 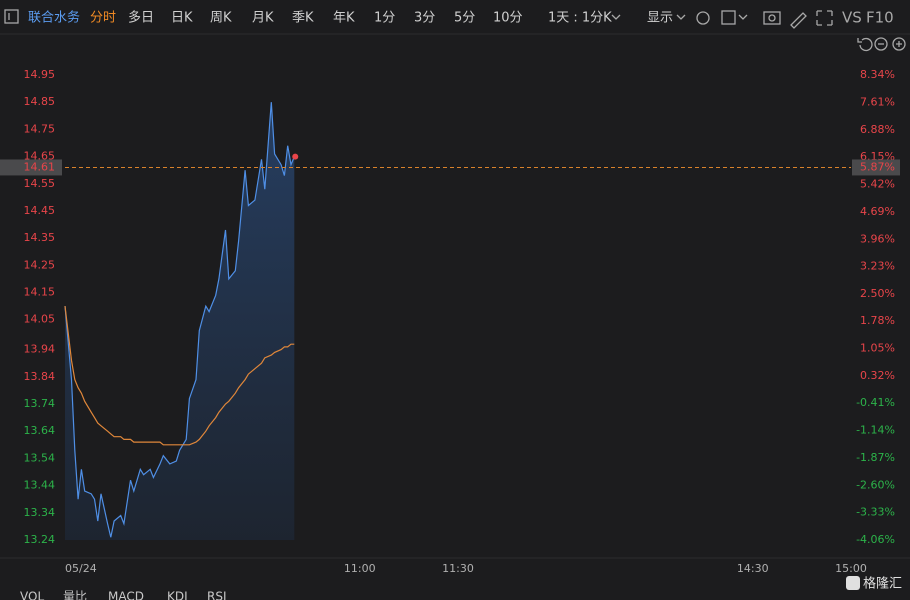 What do you see at coordinates (458, 568) in the screenshot?
I see `x-tick-label: 11:30` at bounding box center [458, 568].